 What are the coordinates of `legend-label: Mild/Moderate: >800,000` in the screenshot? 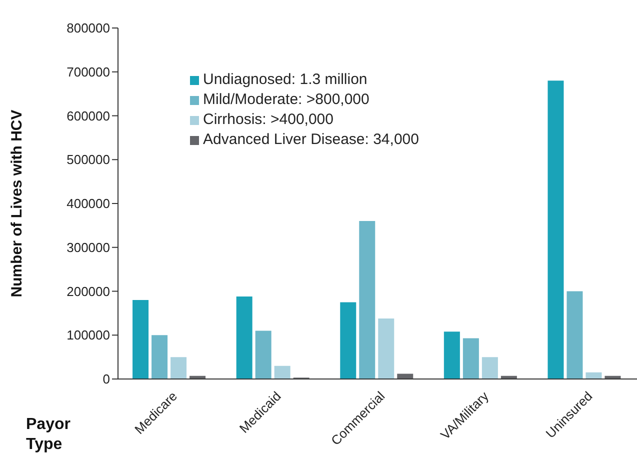 It's located at (286, 100).